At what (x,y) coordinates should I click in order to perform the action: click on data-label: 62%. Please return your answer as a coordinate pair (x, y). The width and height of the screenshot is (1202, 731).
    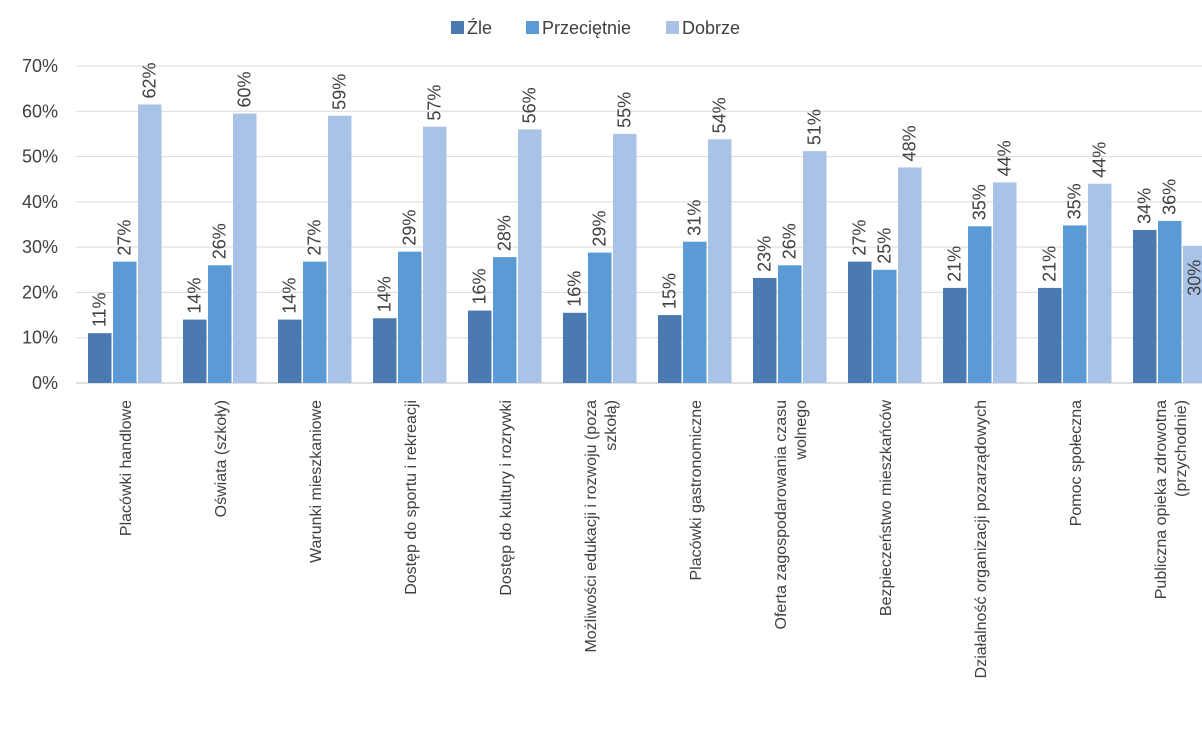
    Looking at the image, I should click on (150, 80).